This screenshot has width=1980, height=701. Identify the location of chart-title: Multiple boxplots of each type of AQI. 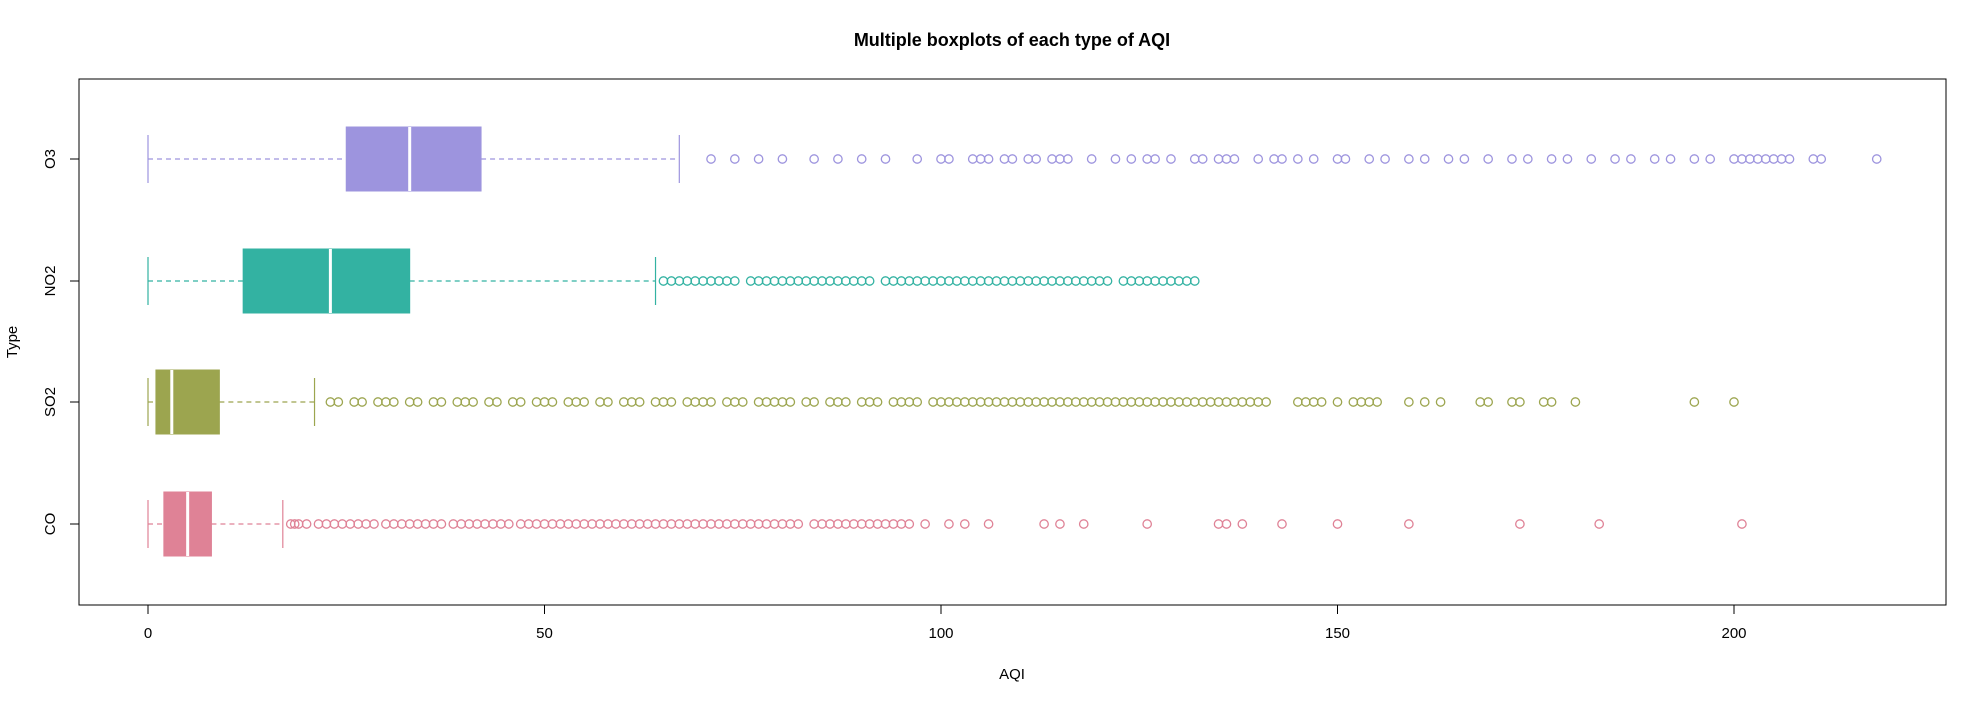
(1012, 40).